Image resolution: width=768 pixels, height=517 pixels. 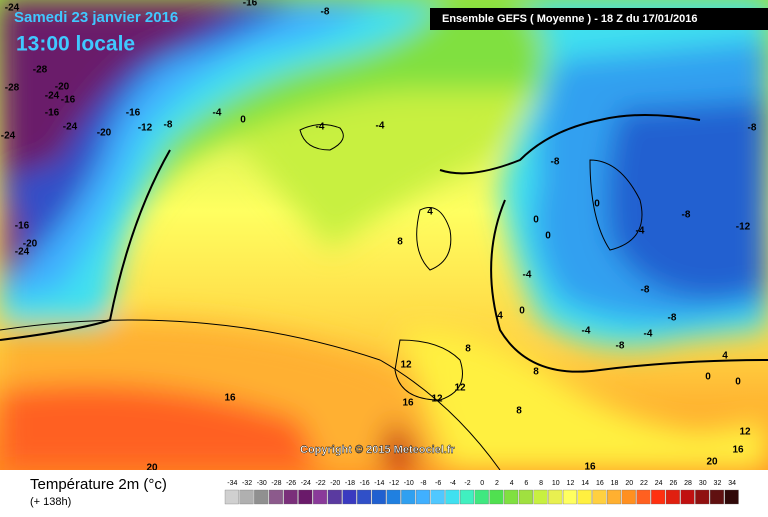 I want to click on scale-label: -24, so click(x=306, y=483).